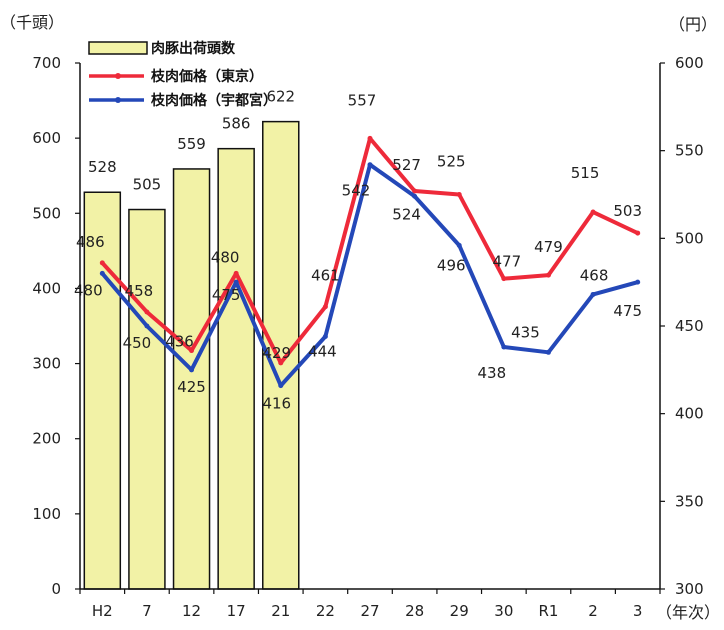 The image size is (724, 630). I want to click on bar-value-label: 586, so click(236, 124).